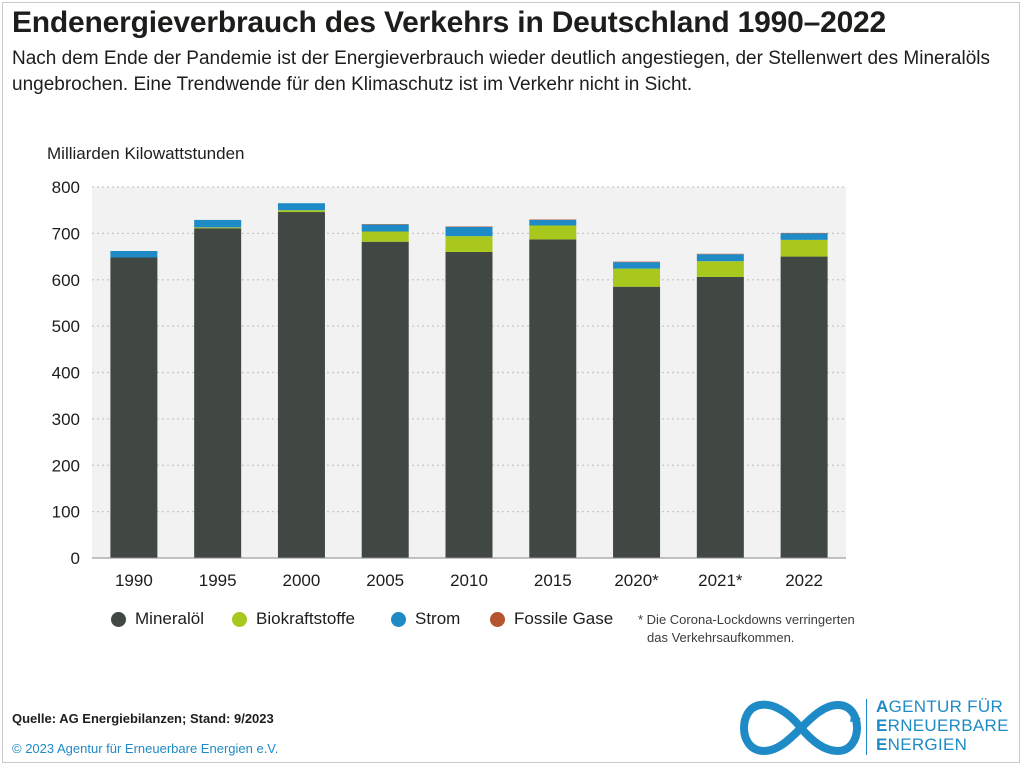 The image size is (1024, 767). I want to click on bar-segment-biokraftstoffe-2000, so click(301, 211).